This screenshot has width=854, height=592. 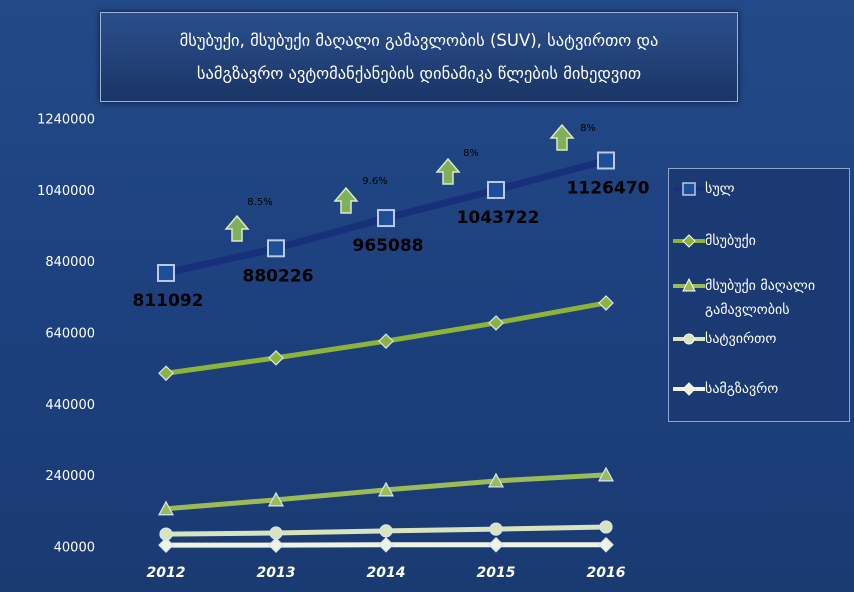 I want to click on legend-label: სატვირთო, so click(x=741, y=339).